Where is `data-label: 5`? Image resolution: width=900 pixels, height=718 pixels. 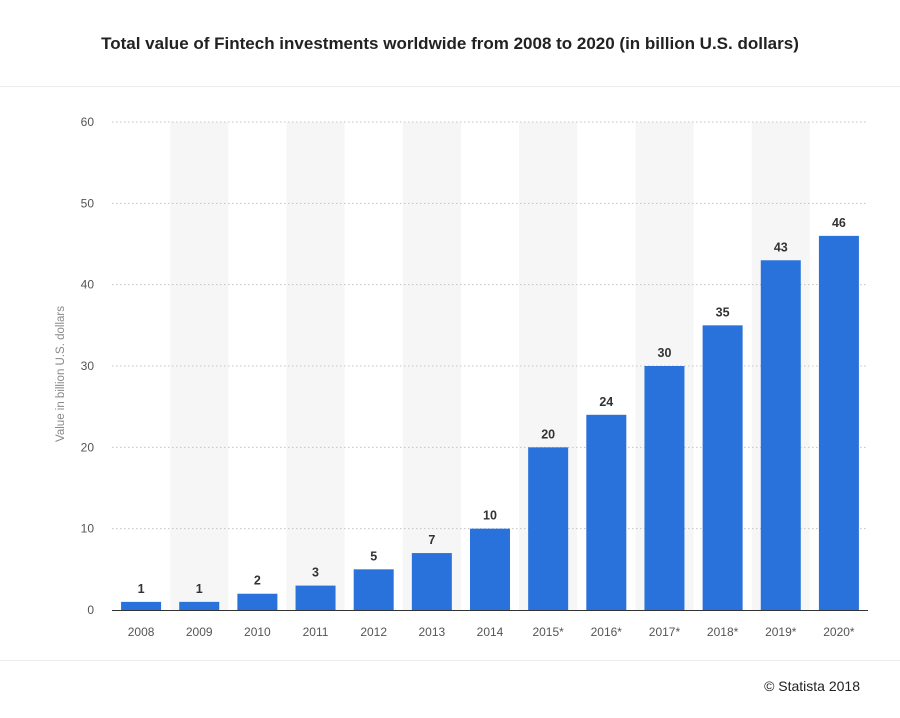 data-label: 5 is located at coordinates (373, 556).